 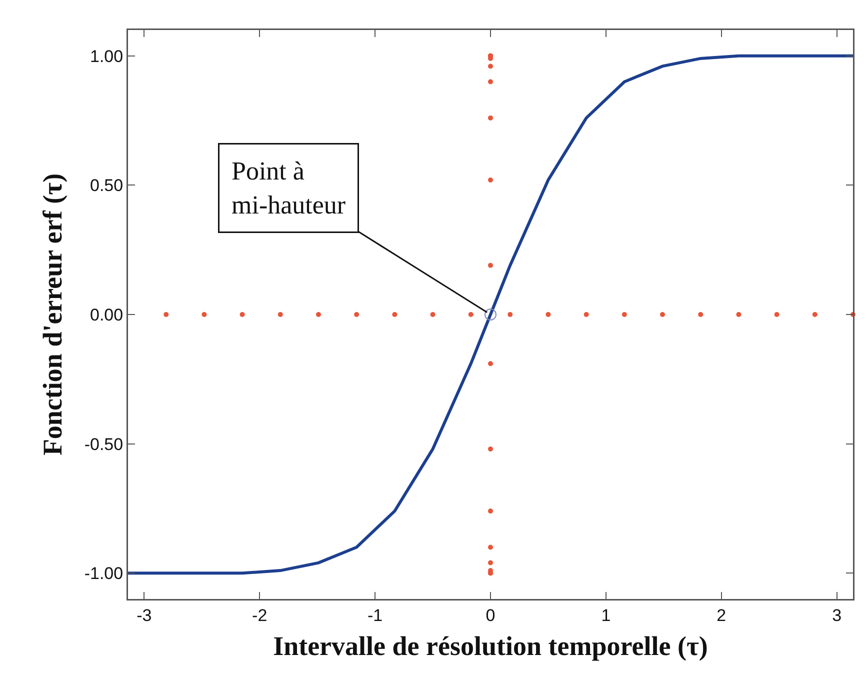 I want to click on y-tick-label: 1.00, so click(x=107, y=56).